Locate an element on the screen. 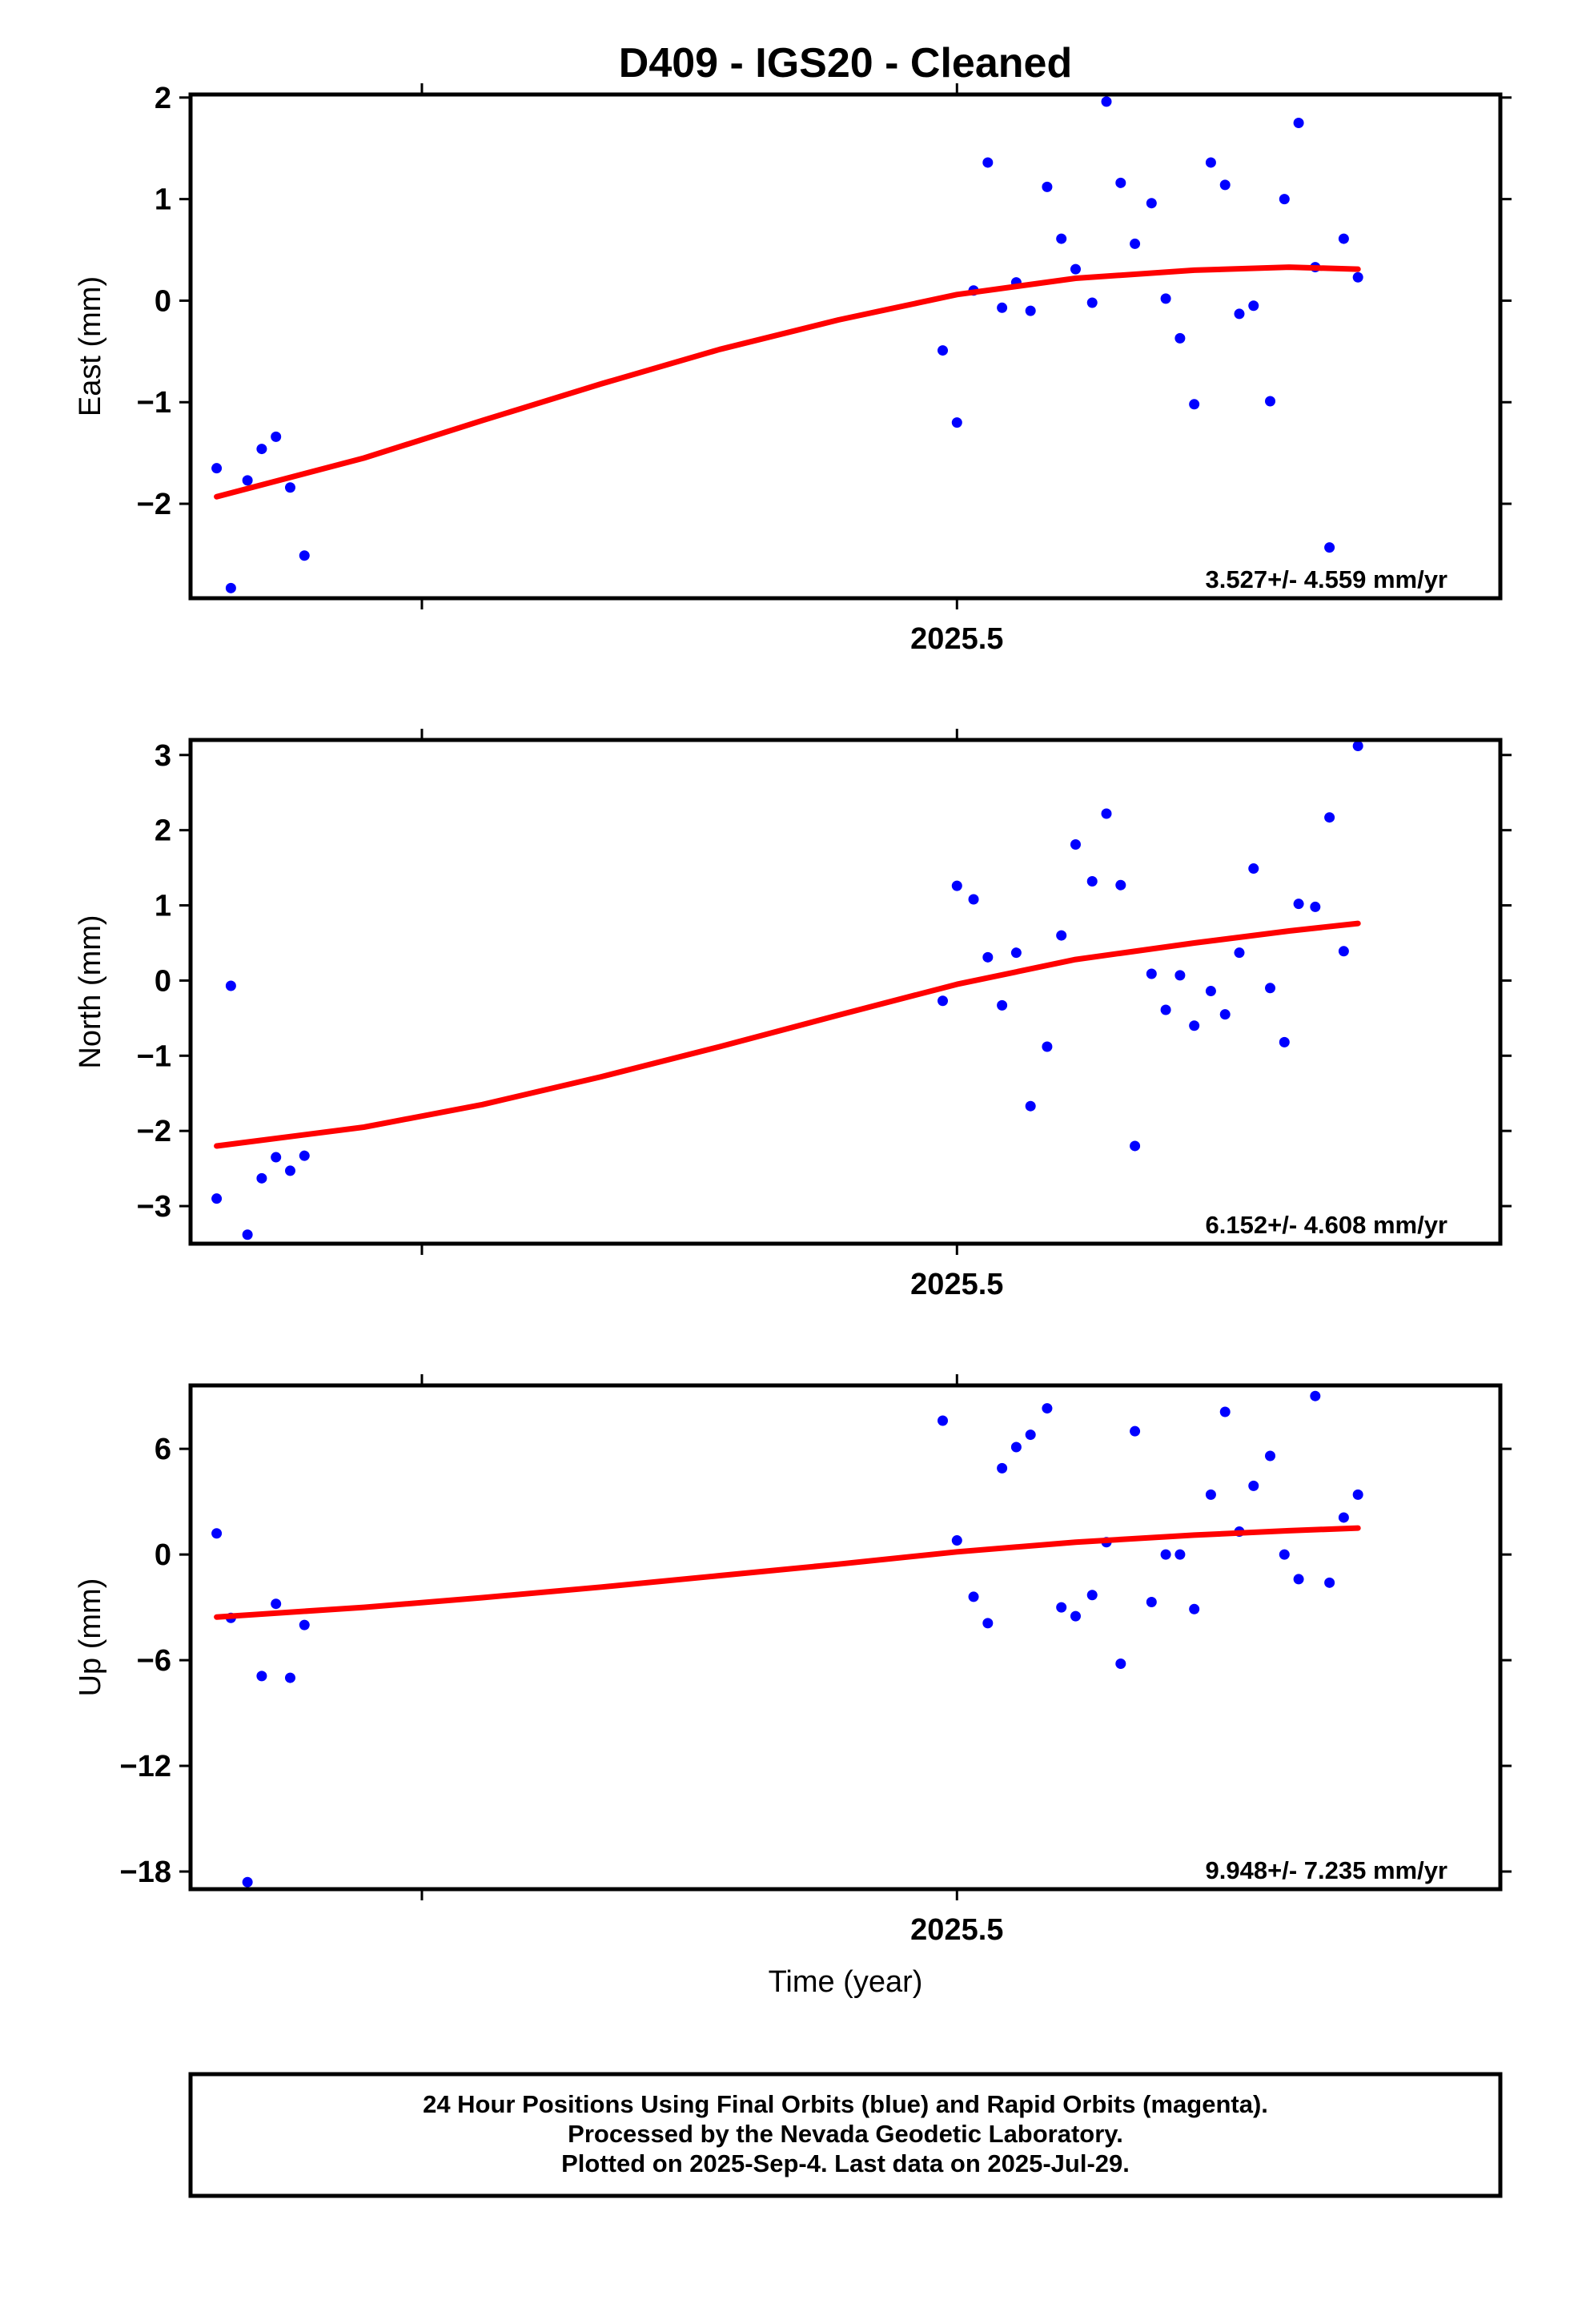 This screenshot has width=1582, height=2324. y-tick-label: −6 is located at coordinates (154, 1661).